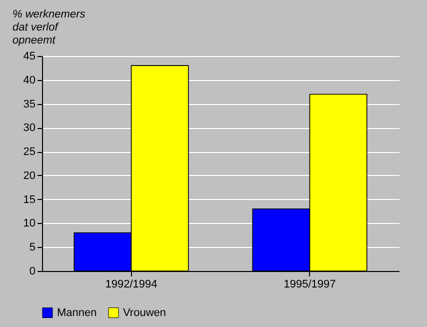 The image size is (427, 327). I want to click on y-tick-label: 5, so click(32, 248).